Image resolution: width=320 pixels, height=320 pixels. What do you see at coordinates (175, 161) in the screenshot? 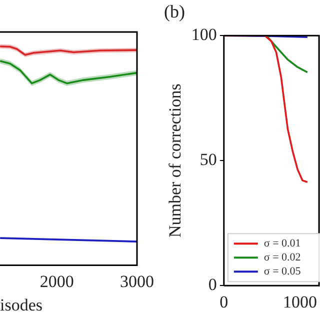
I see `y-axis-title: Number of corrections` at bounding box center [175, 161].